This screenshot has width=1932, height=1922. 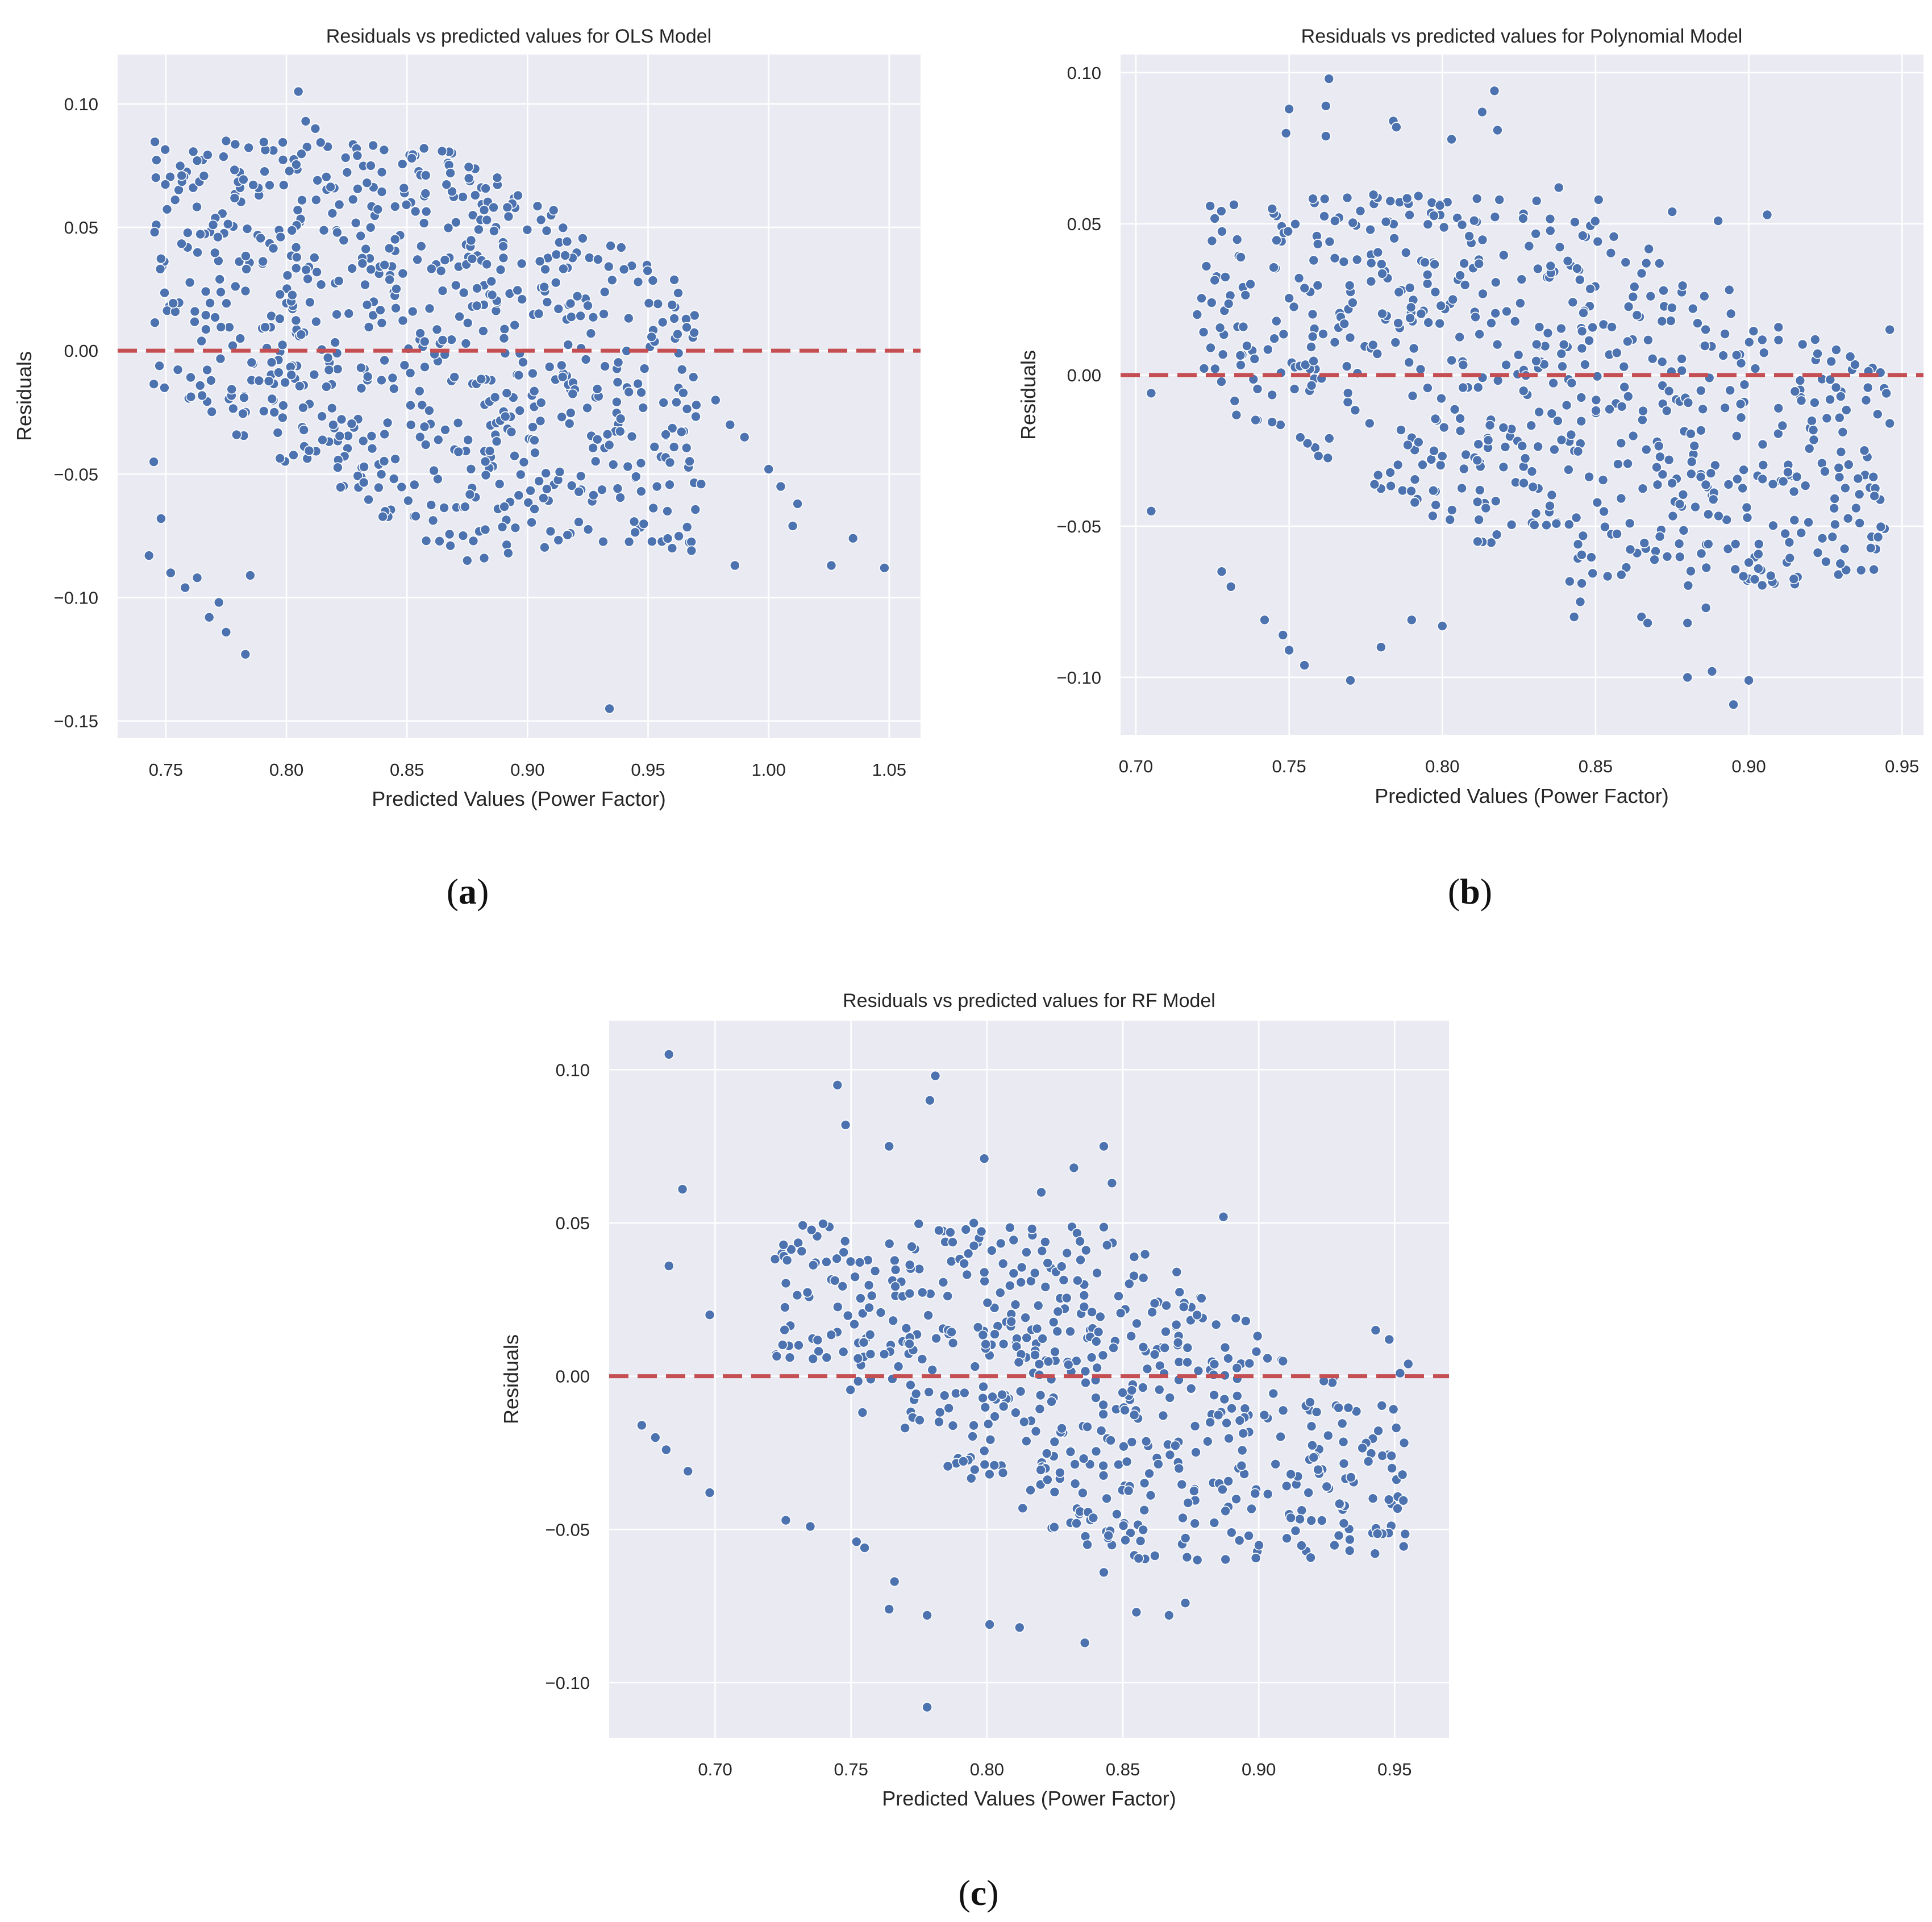 I want to click on y-tick-label-b-0: 0.10, so click(x=1084, y=73).